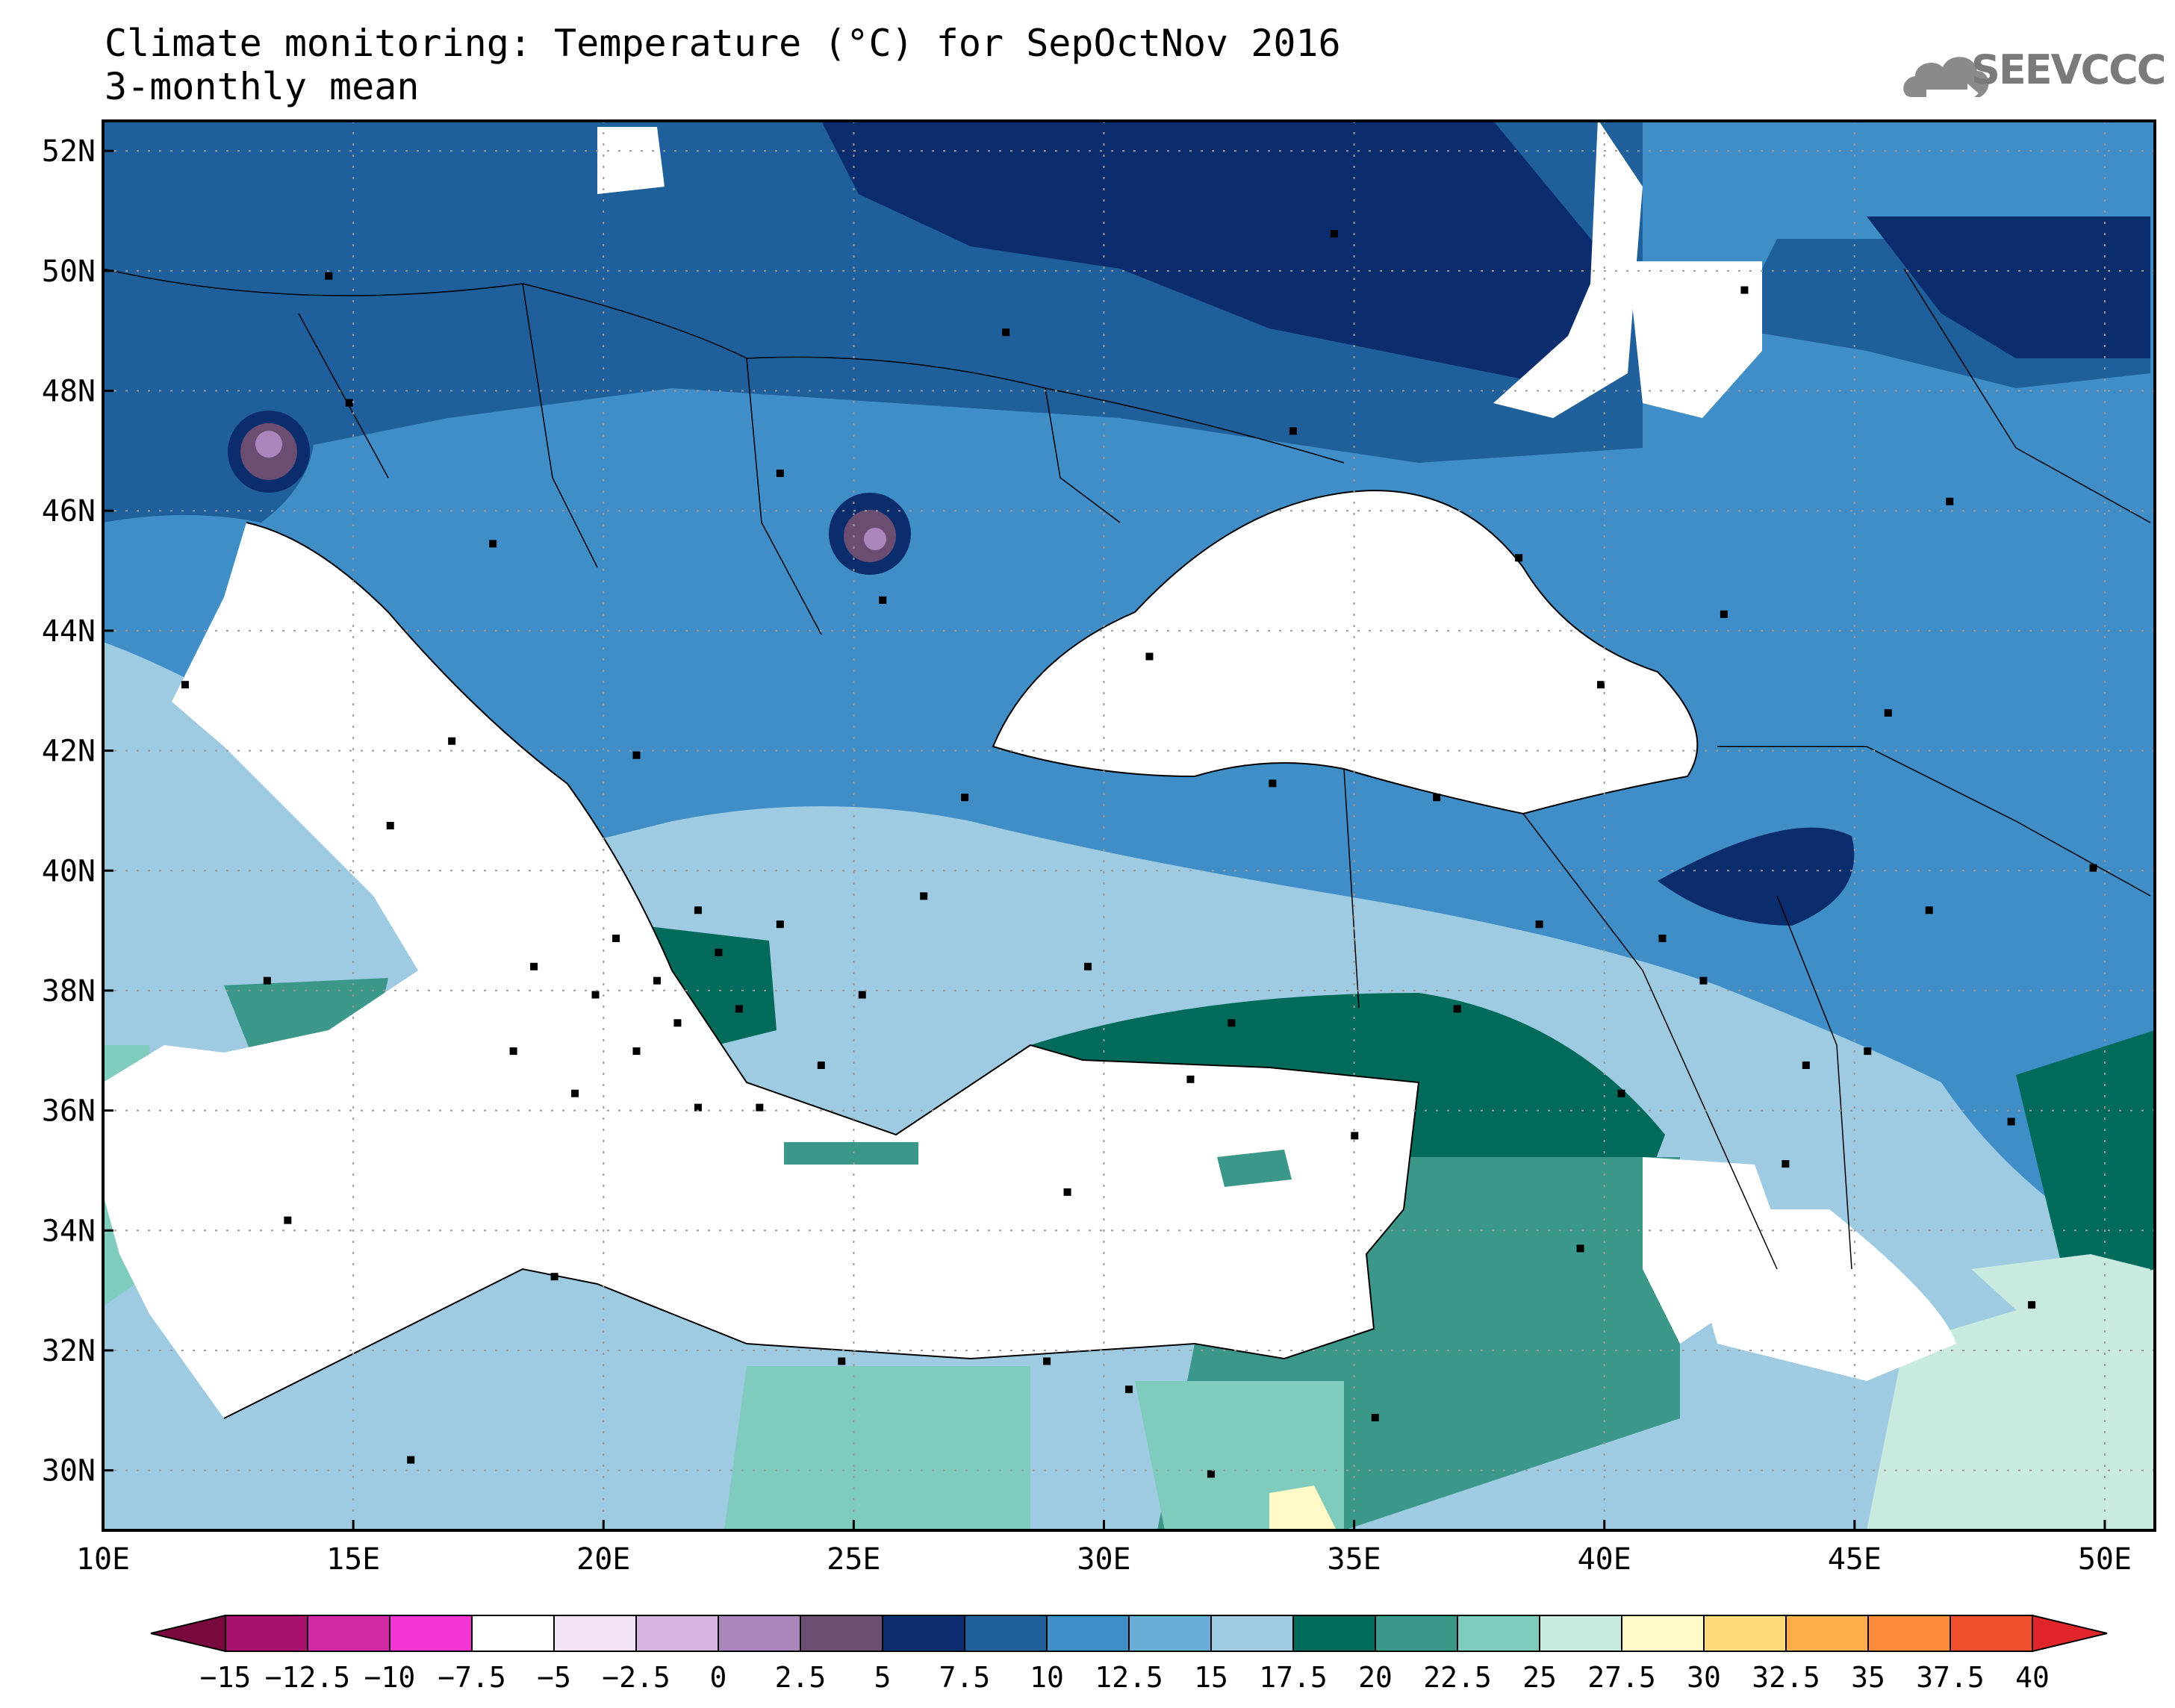 Image resolution: width=2175 pixels, height=1708 pixels. What do you see at coordinates (69, 511) in the screenshot?
I see `y-tick-label: 46N` at bounding box center [69, 511].